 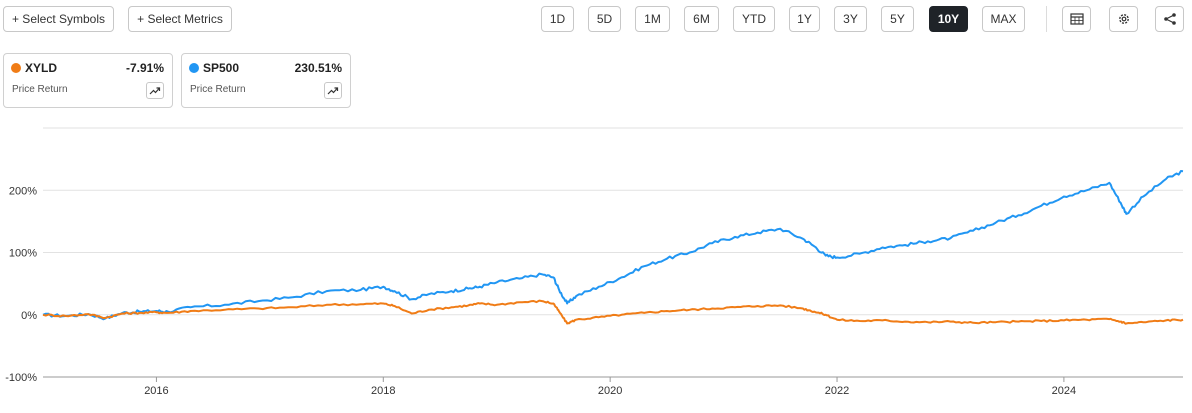 I want to click on toolbar-divider, so click(x=1046, y=19).